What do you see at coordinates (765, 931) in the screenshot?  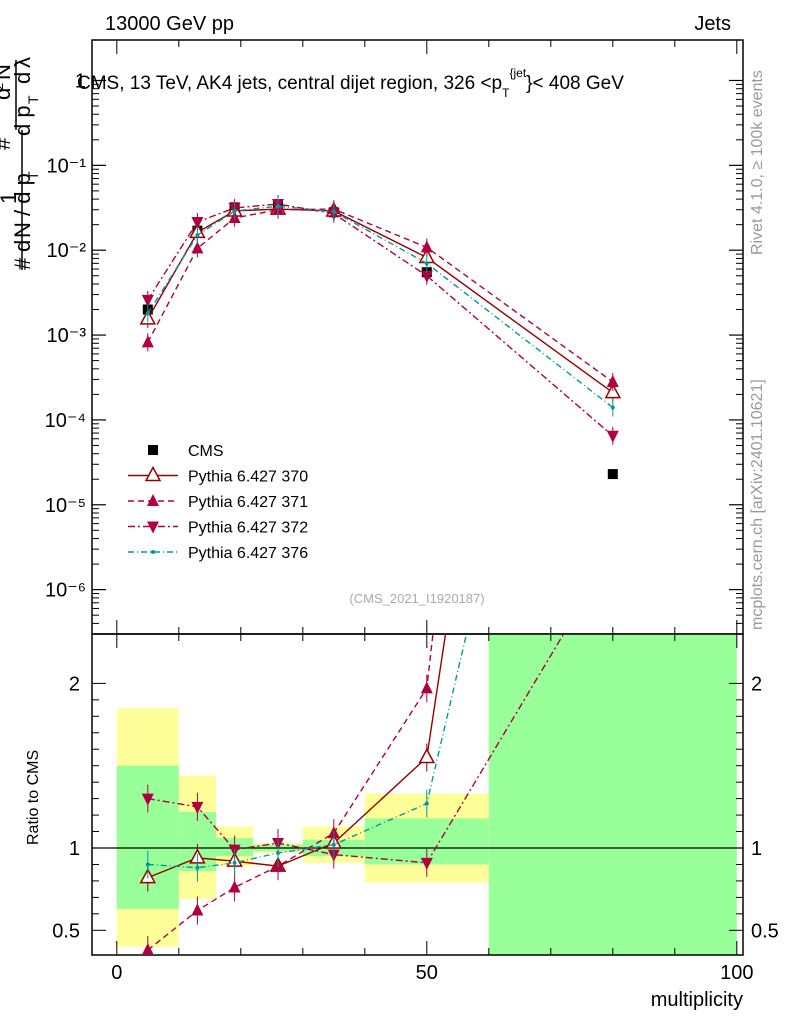 I see `ratio-y-tick-label-right: 0.5` at bounding box center [765, 931].